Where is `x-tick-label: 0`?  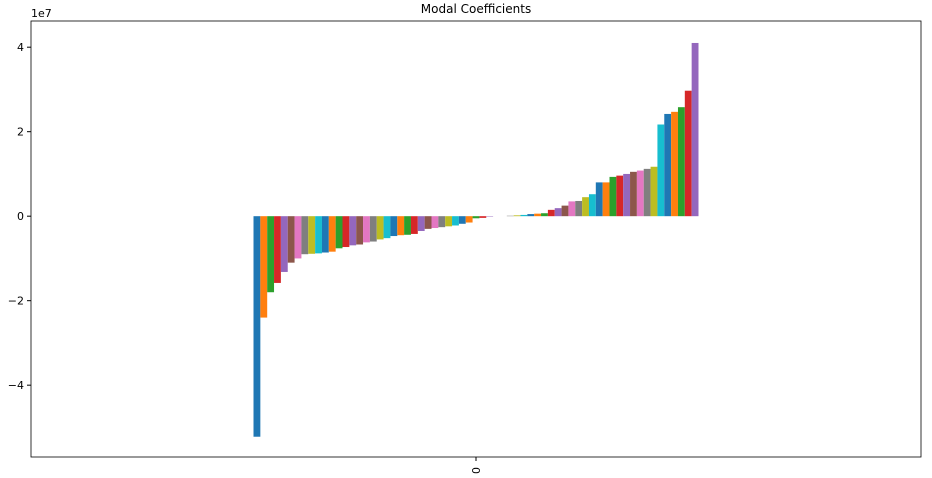 x-tick-label: 0 is located at coordinates (476, 470).